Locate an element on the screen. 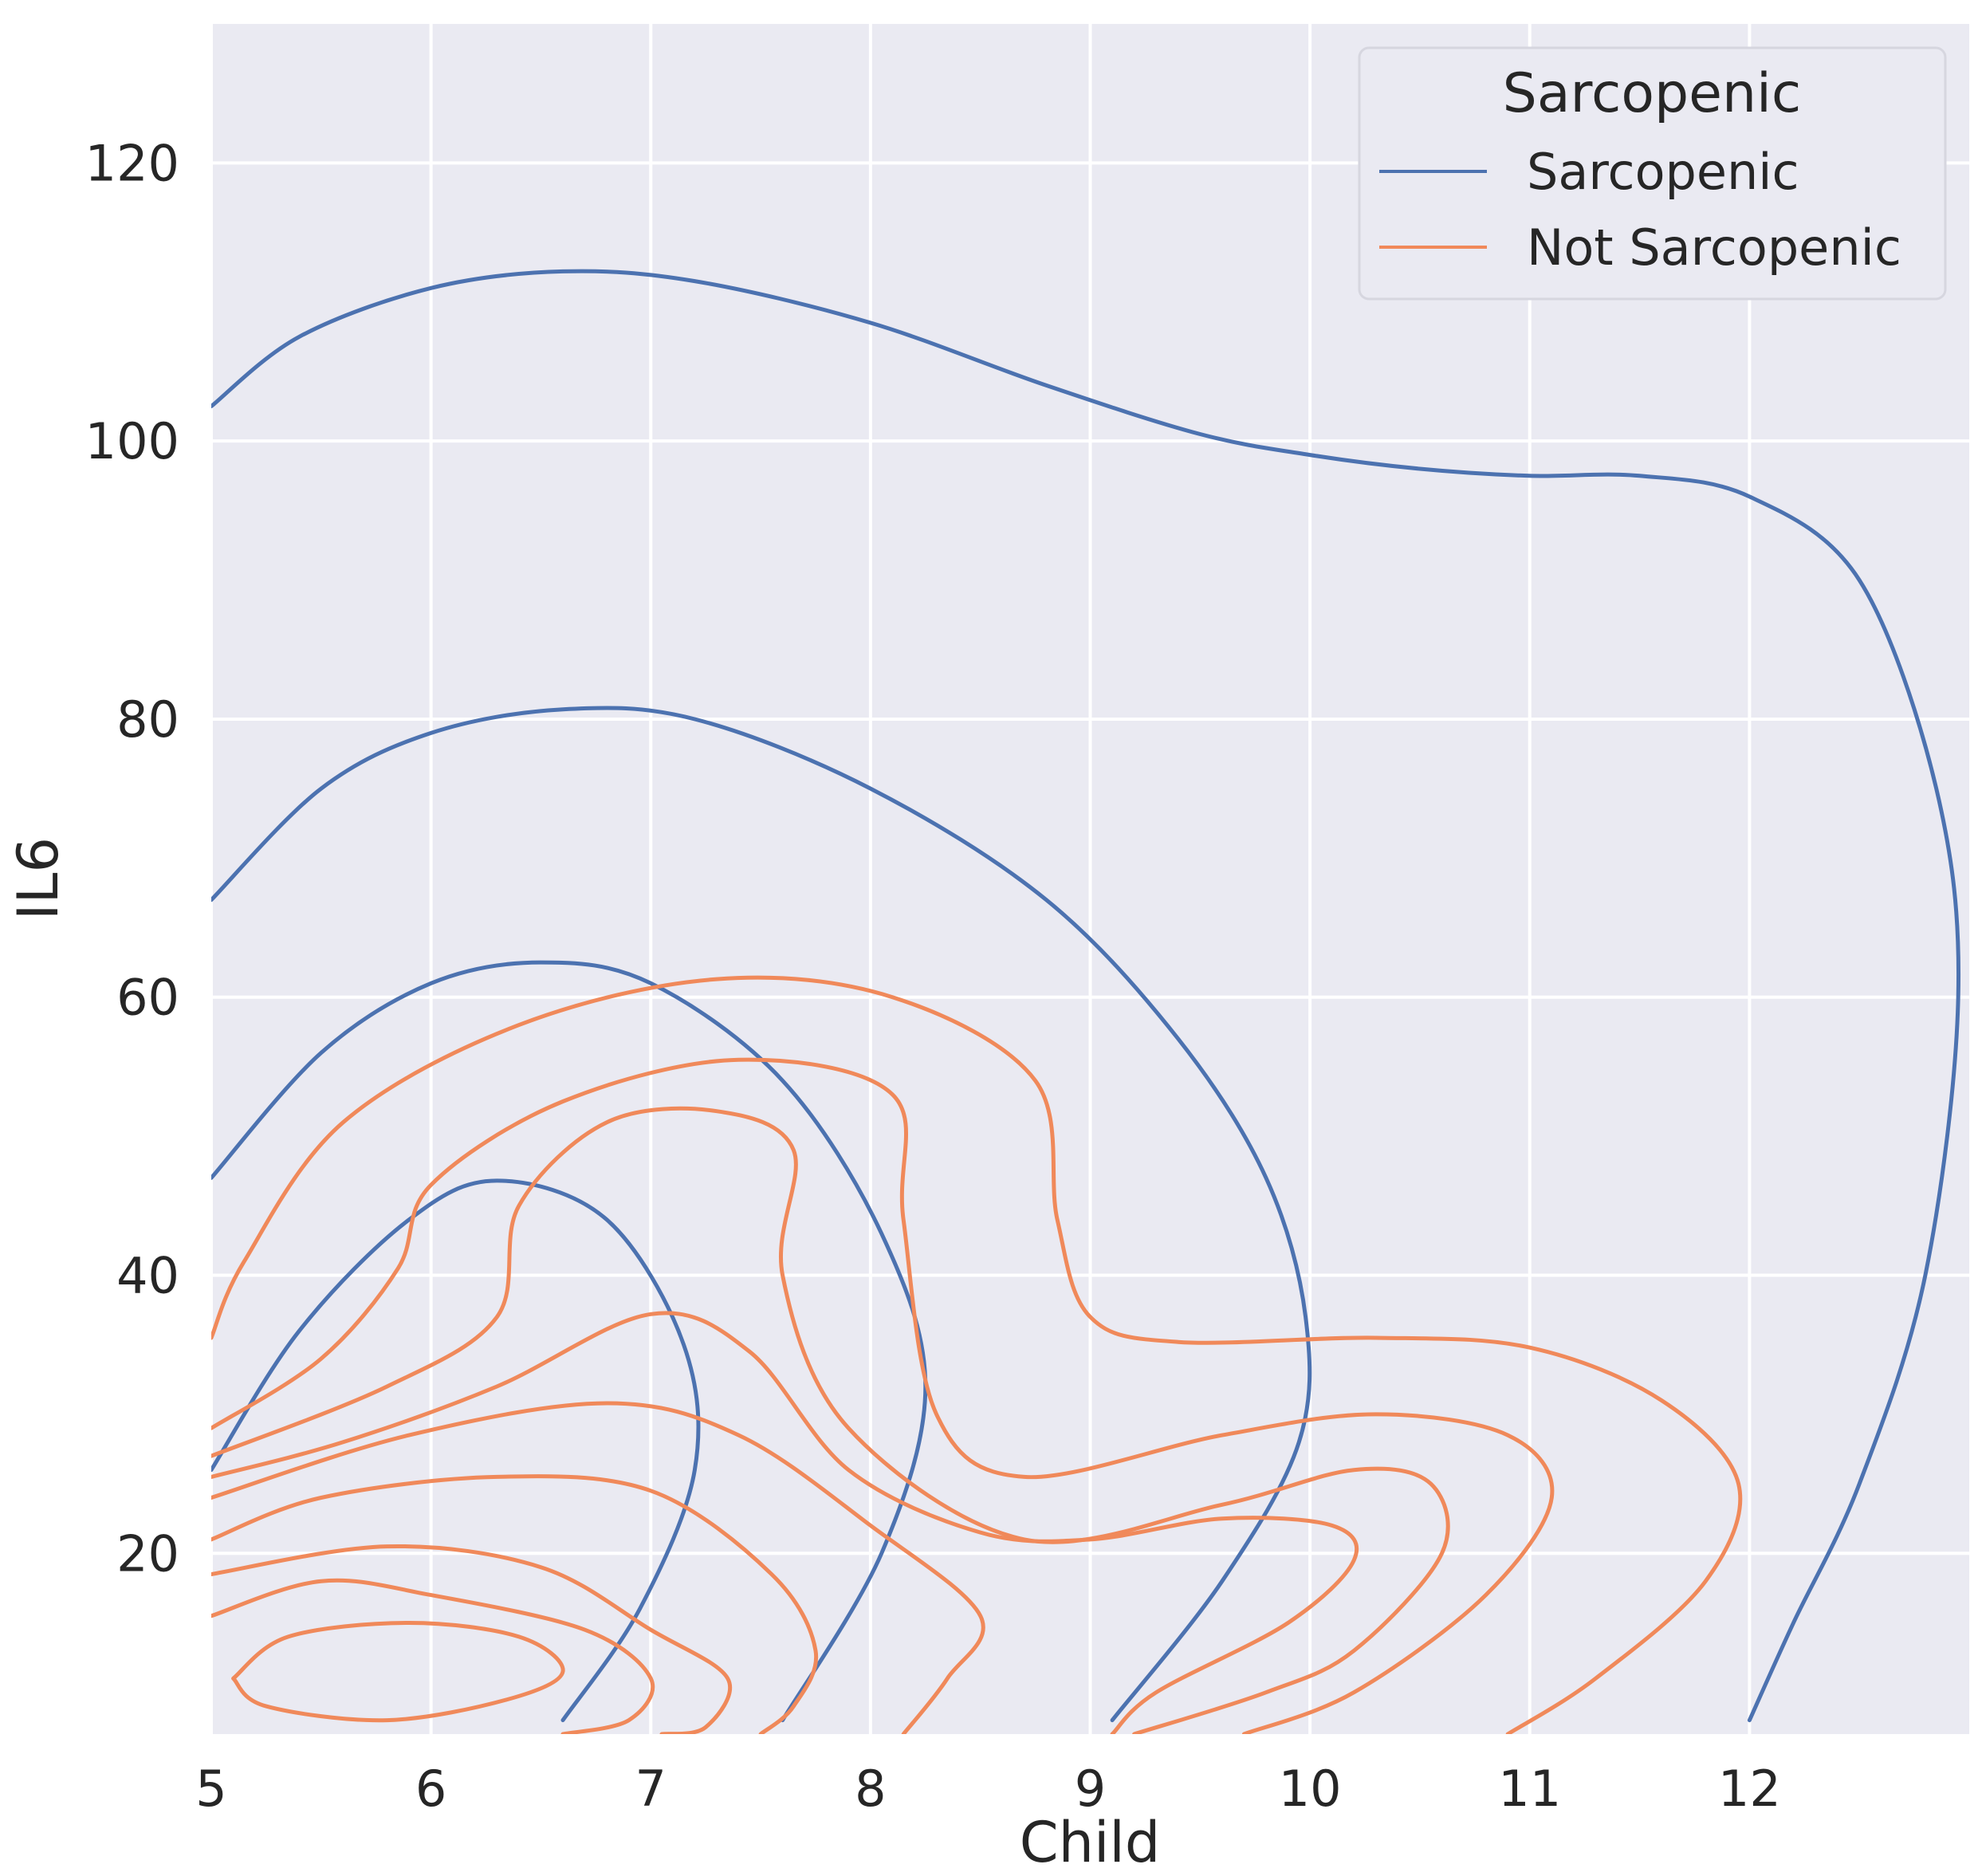  legend-label-not-sarcopenic: Not Sarcopenic is located at coordinates (1714, 248).